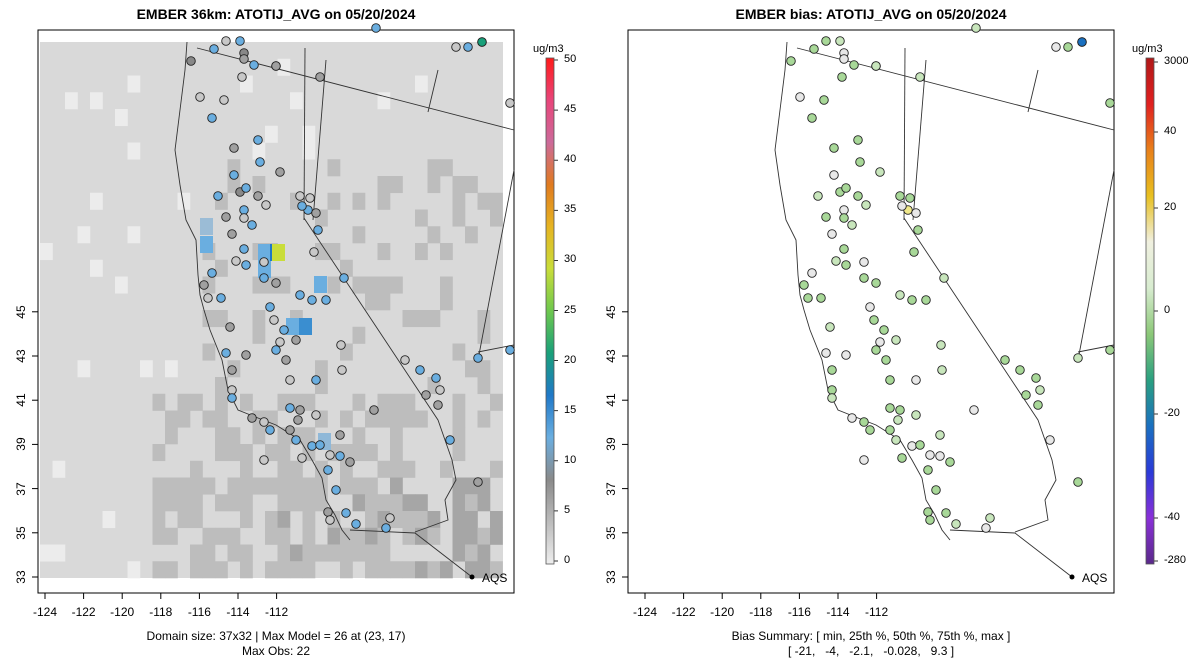 The image size is (1200, 672). Describe the element at coordinates (570, 309) in the screenshot. I see `colorbar-tick-label: 25` at that location.